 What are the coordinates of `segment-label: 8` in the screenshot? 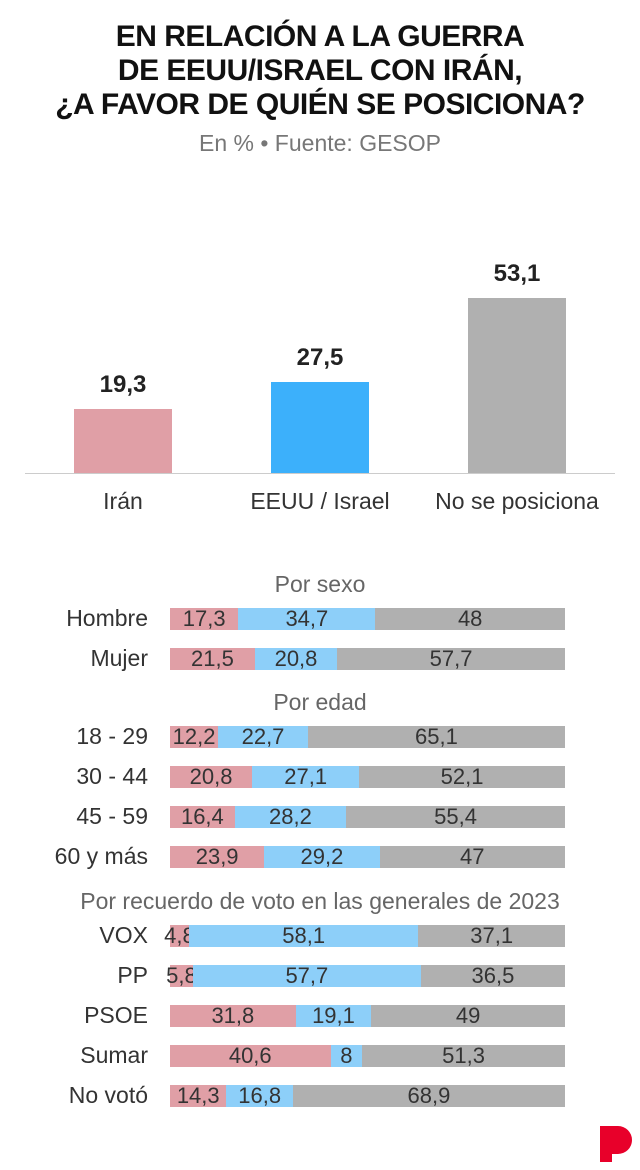 It's located at (346, 1055).